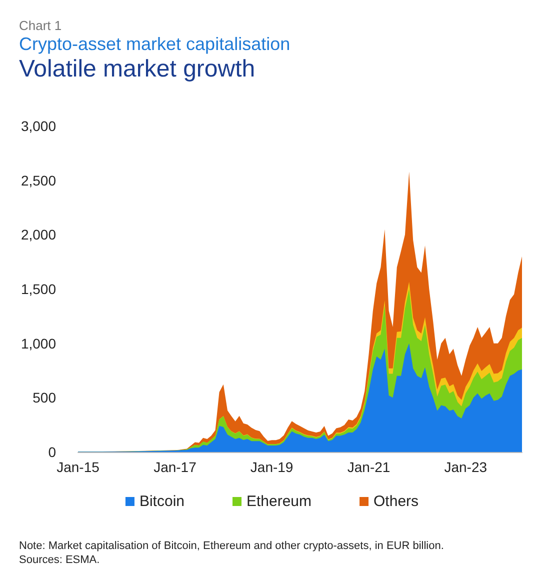  Describe the element at coordinates (78, 467) in the screenshot. I see `x-tick-label: Jan-15` at that location.